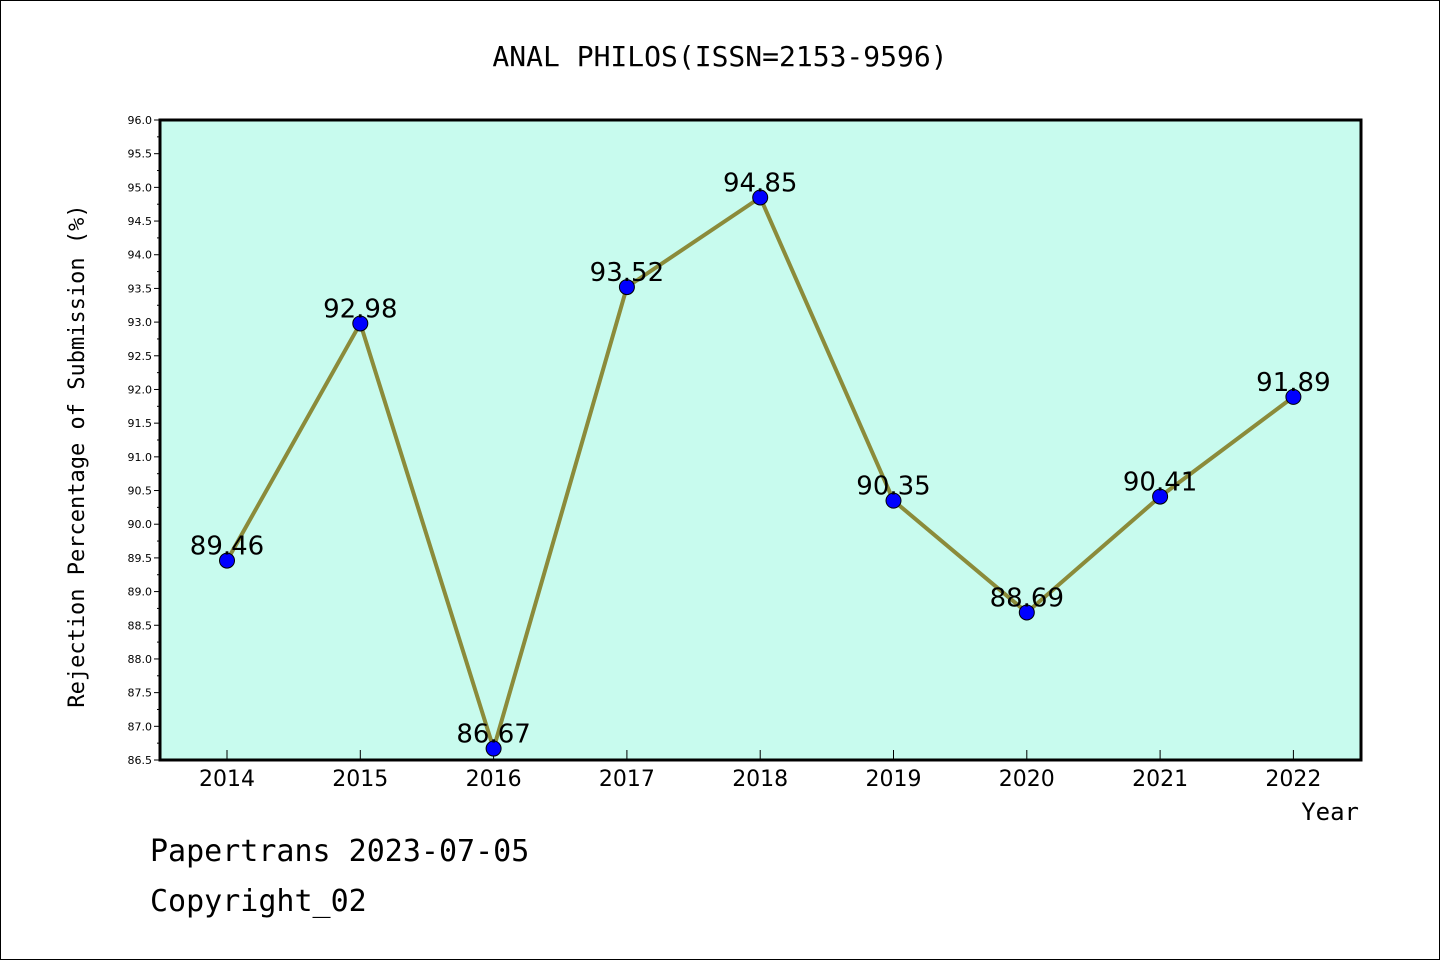 The height and width of the screenshot is (960, 1440). I want to click on data-label: 91.89, so click(1293, 383).